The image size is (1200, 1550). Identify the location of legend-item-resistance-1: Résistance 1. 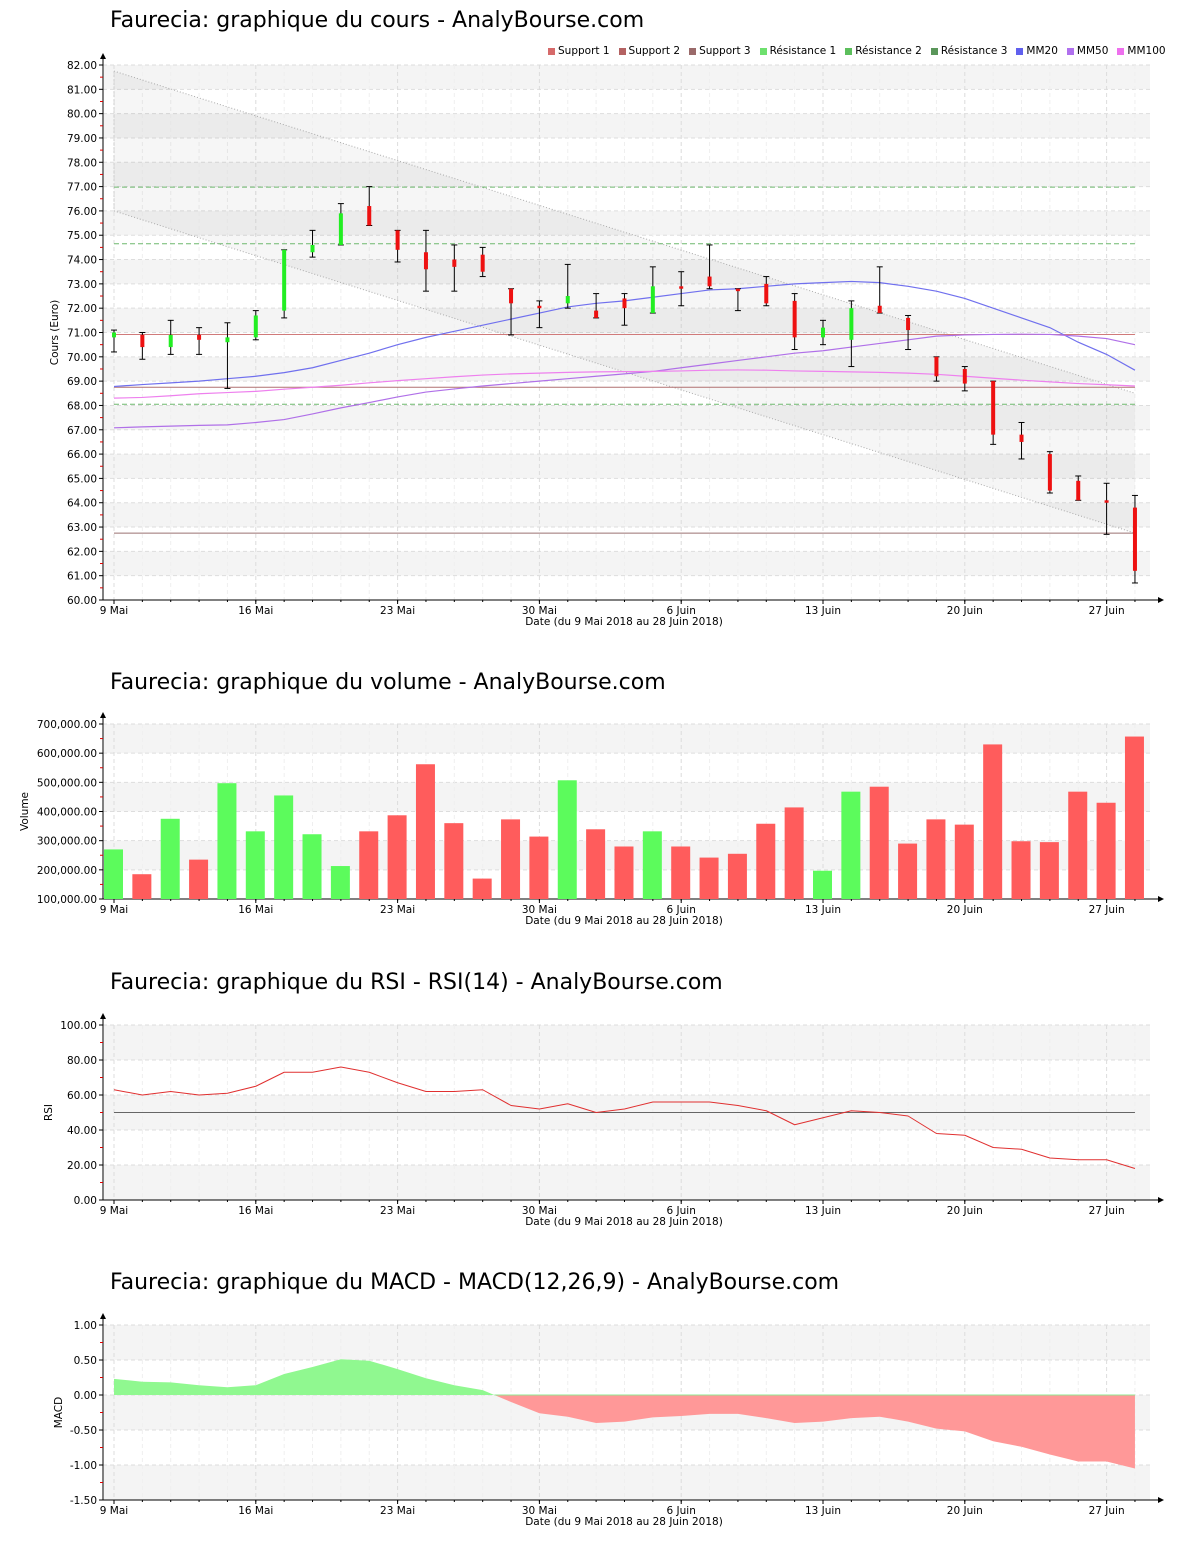
(798, 51).